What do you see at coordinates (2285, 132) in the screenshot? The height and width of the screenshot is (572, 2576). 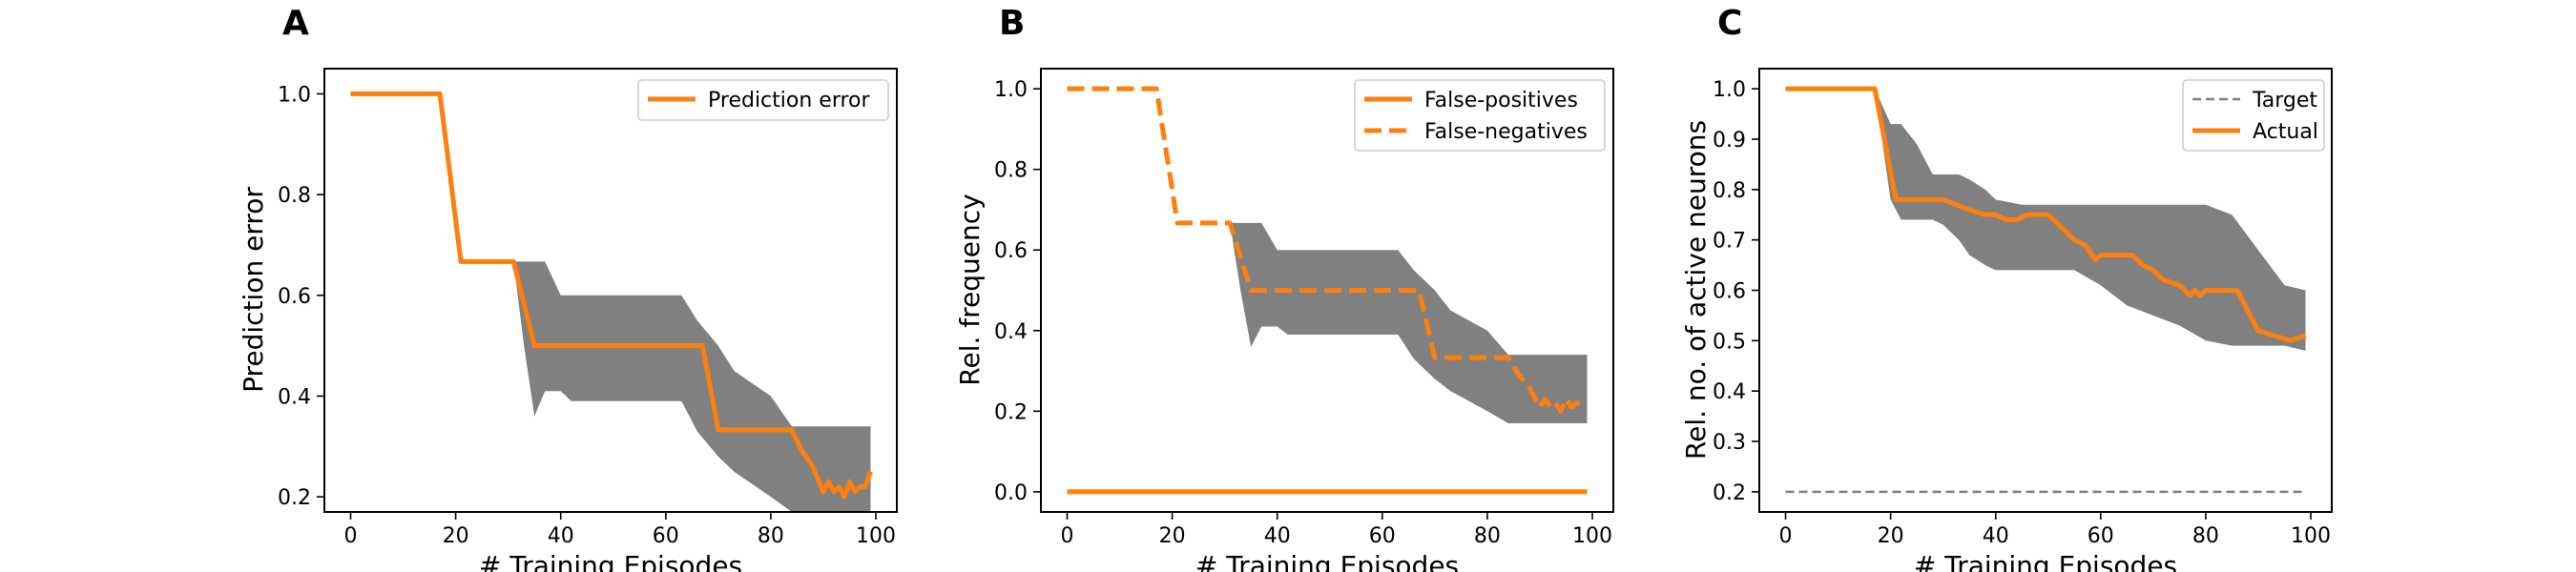 I see `panel-c-legend-label-actual: Actual` at bounding box center [2285, 132].